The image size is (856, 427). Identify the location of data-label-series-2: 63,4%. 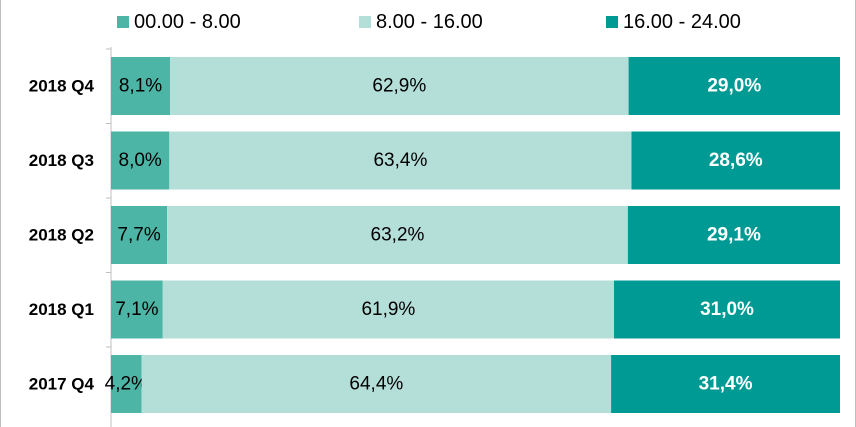
(400, 160).